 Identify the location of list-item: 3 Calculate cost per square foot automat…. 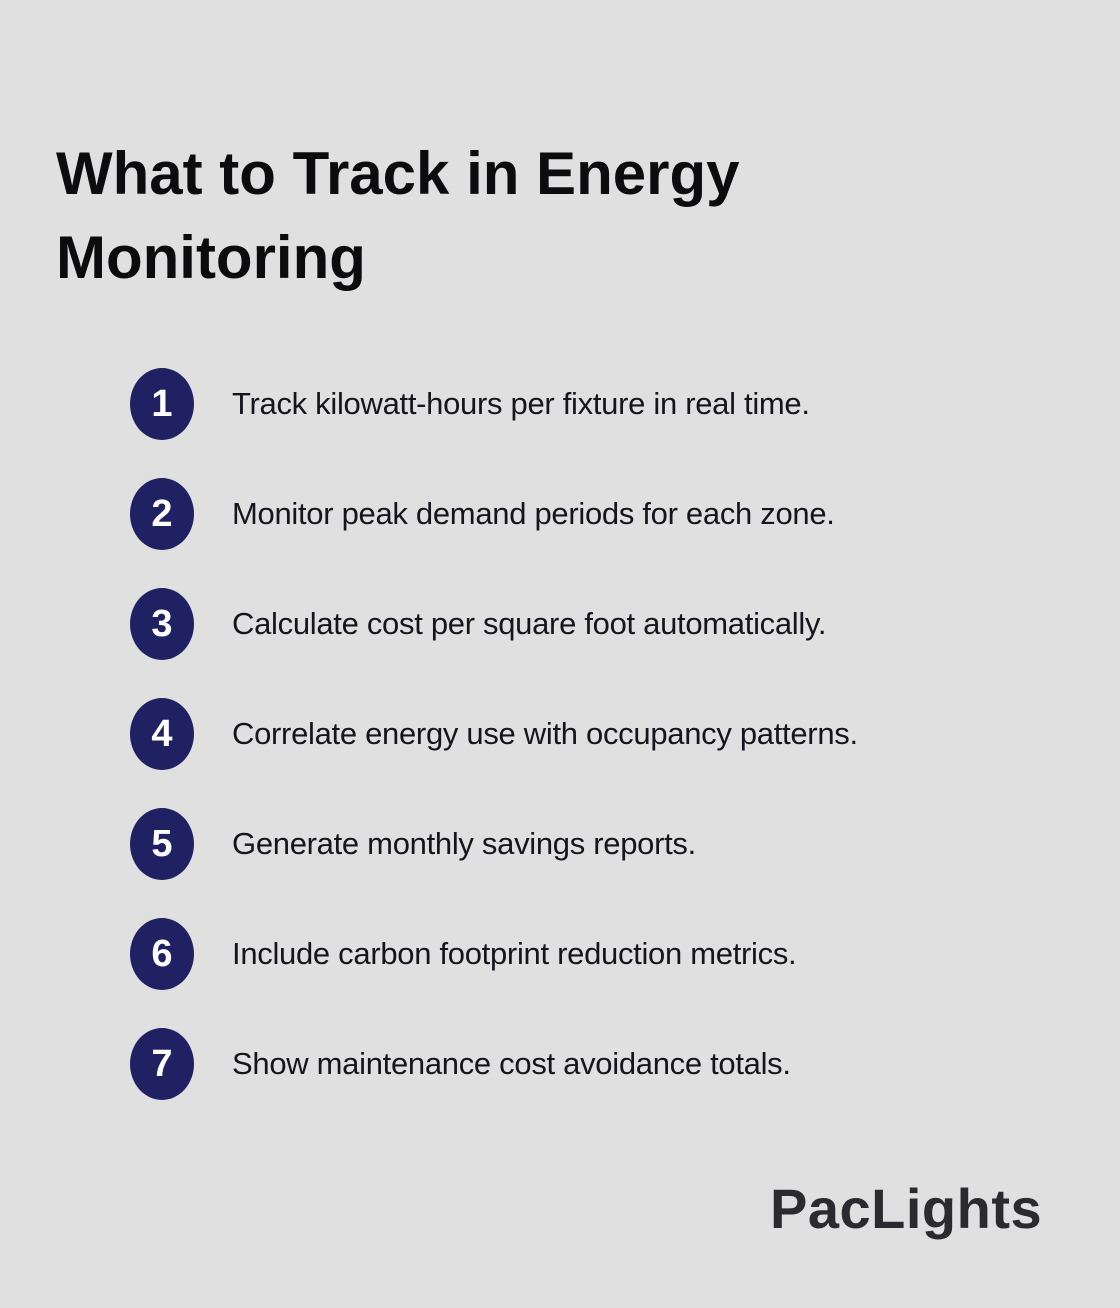
(494, 624).